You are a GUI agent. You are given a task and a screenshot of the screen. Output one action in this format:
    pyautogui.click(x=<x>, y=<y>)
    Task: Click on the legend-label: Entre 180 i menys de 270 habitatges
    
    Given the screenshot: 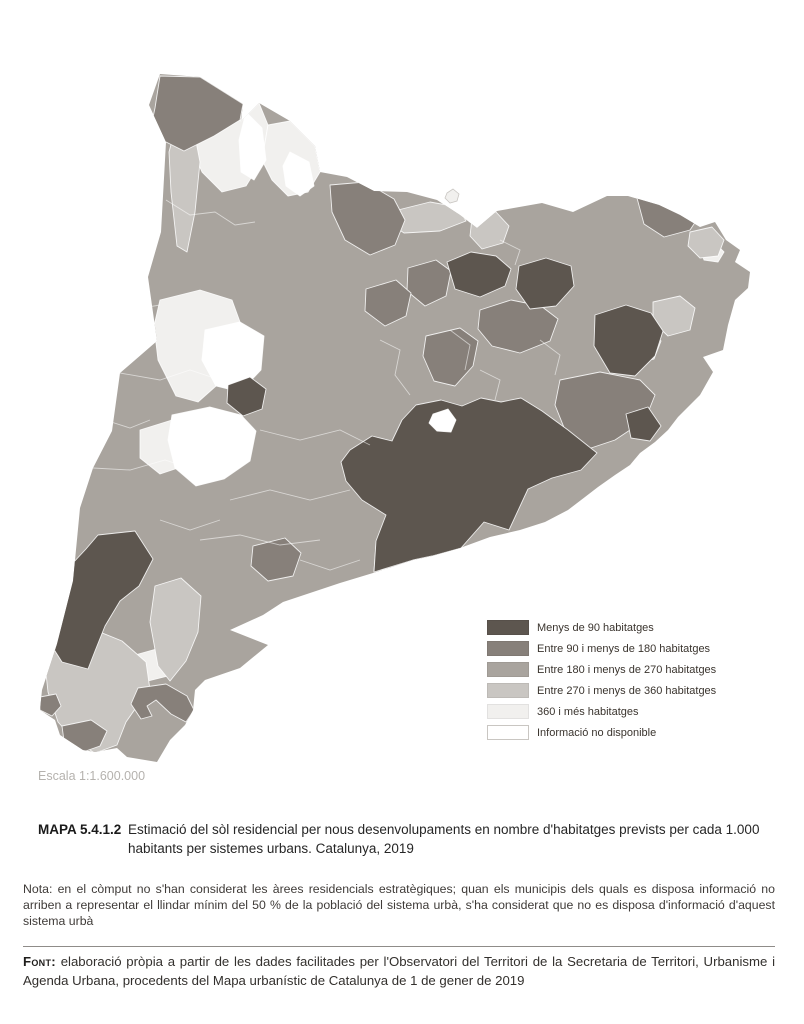 What is the action you would take?
    pyautogui.click(x=627, y=669)
    